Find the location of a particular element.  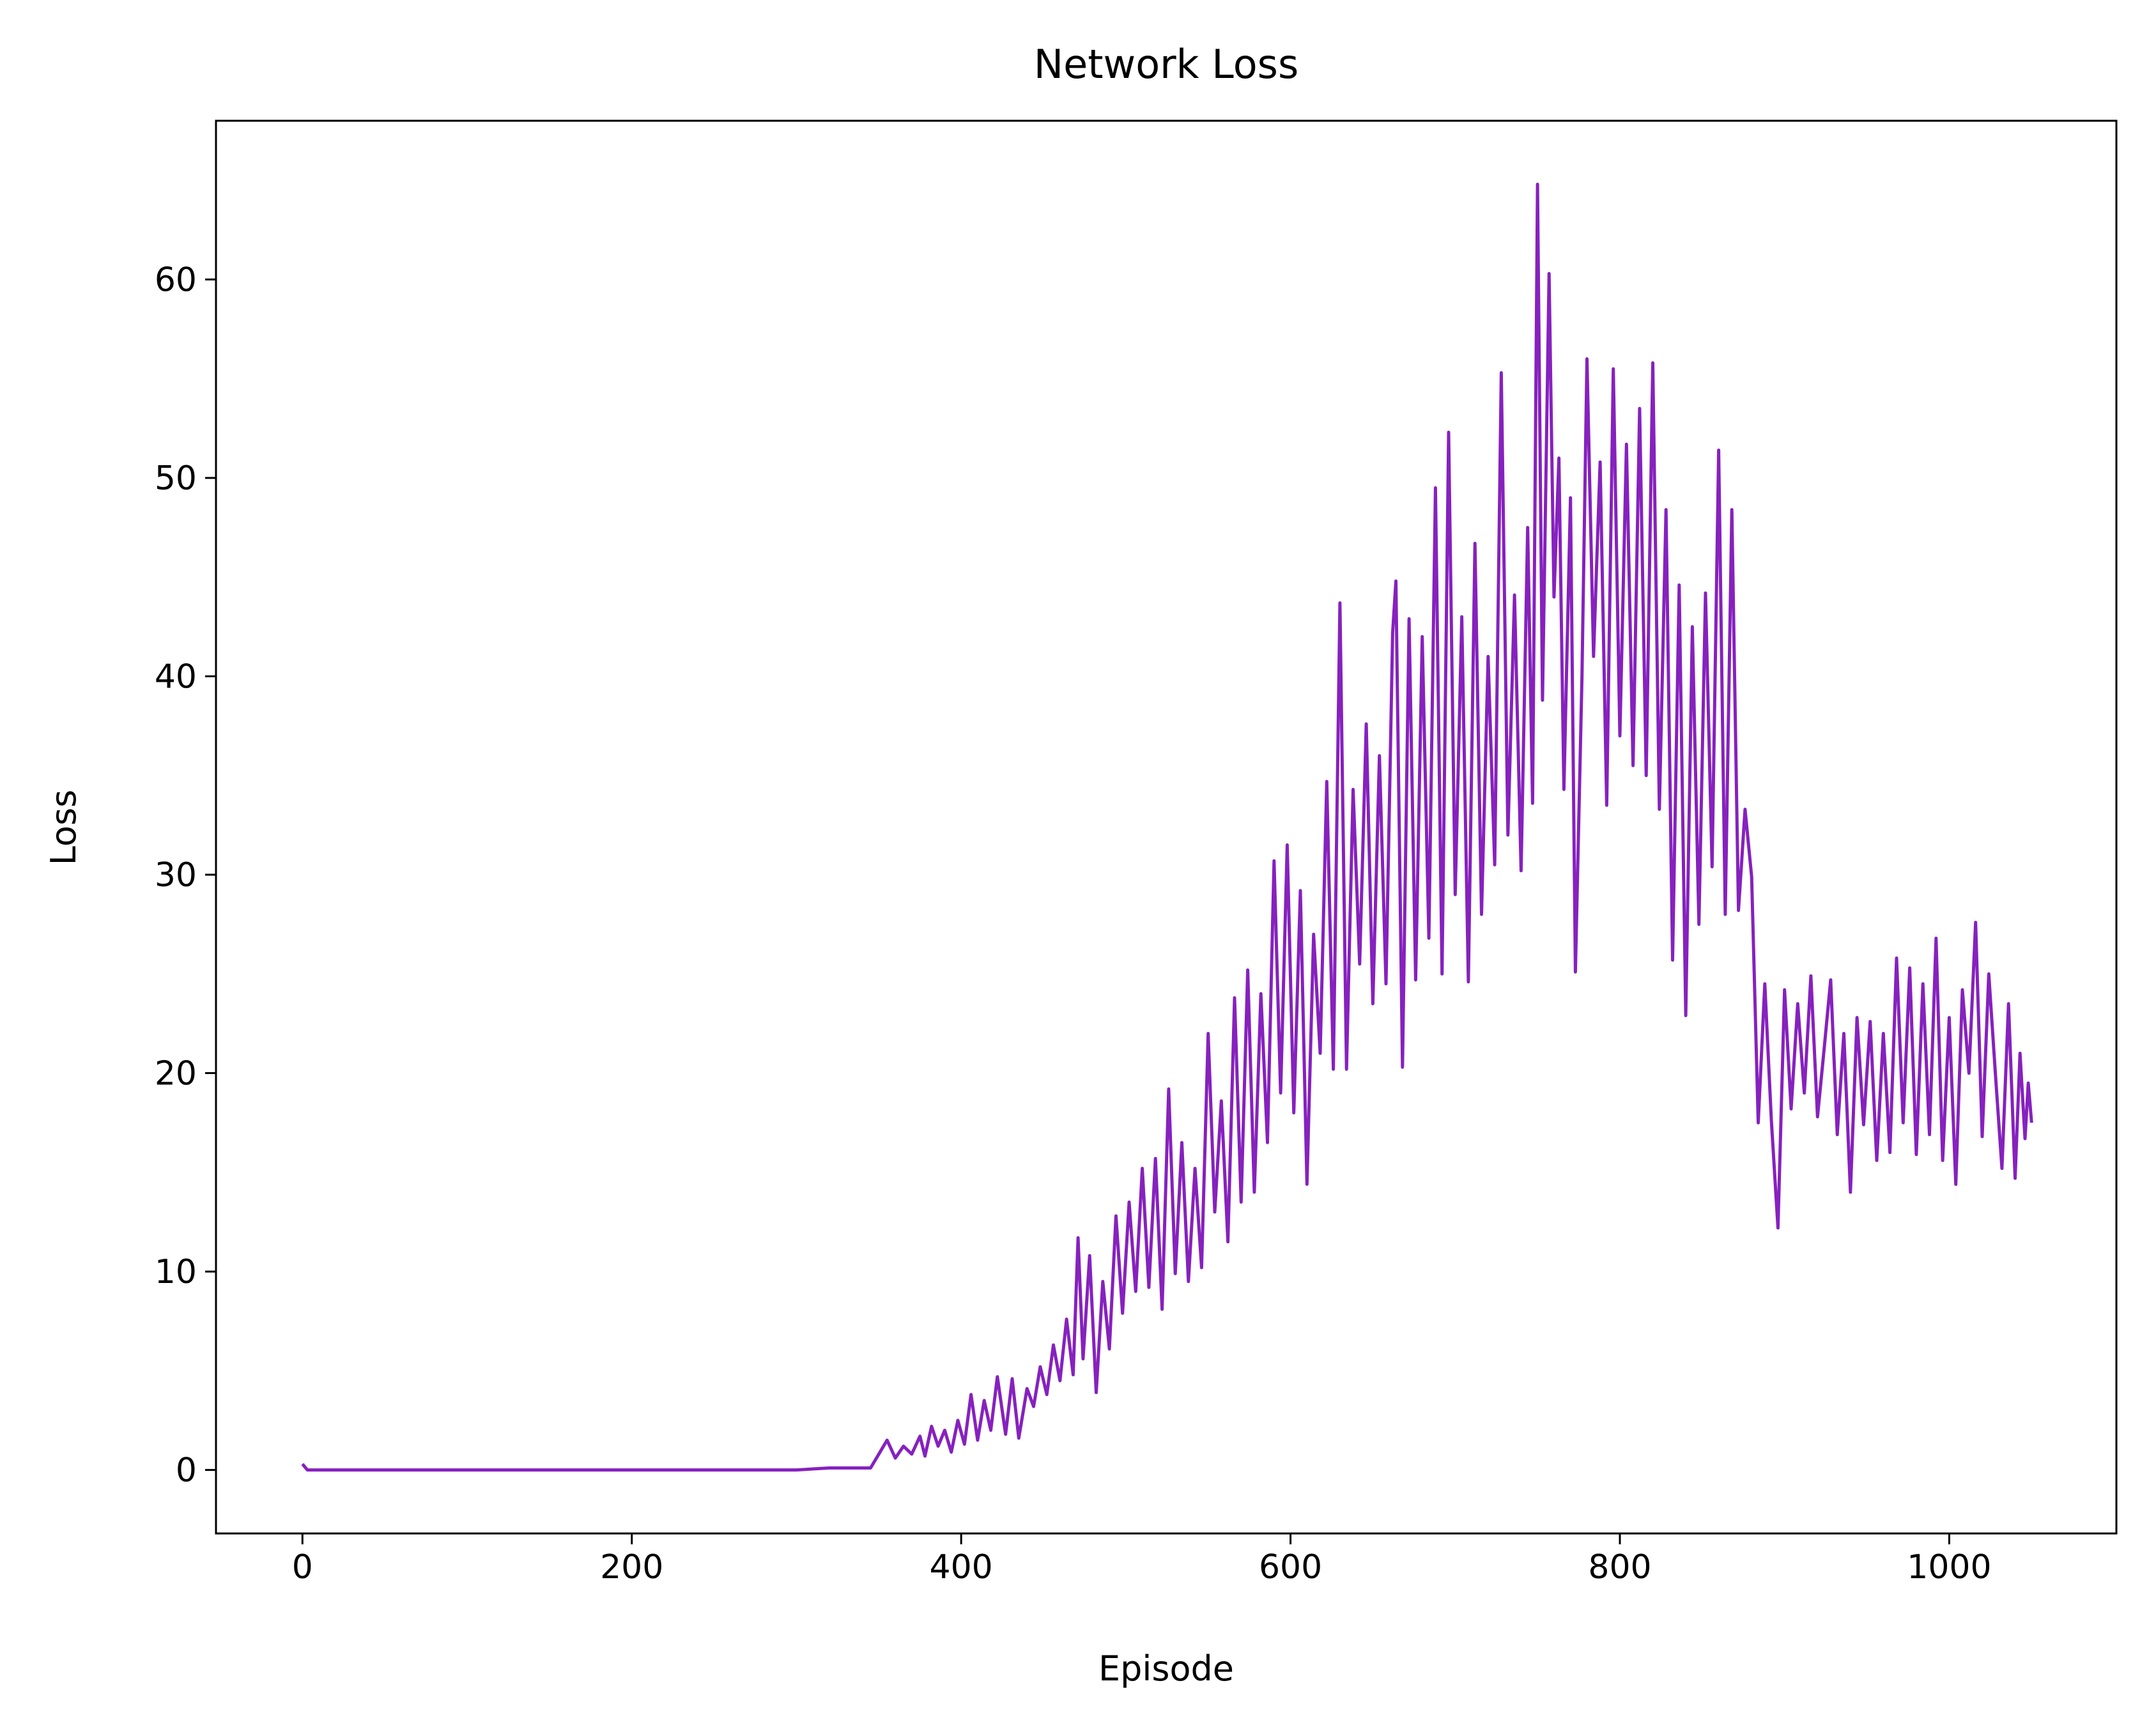

y-tick-label: 20 is located at coordinates (176, 1074).